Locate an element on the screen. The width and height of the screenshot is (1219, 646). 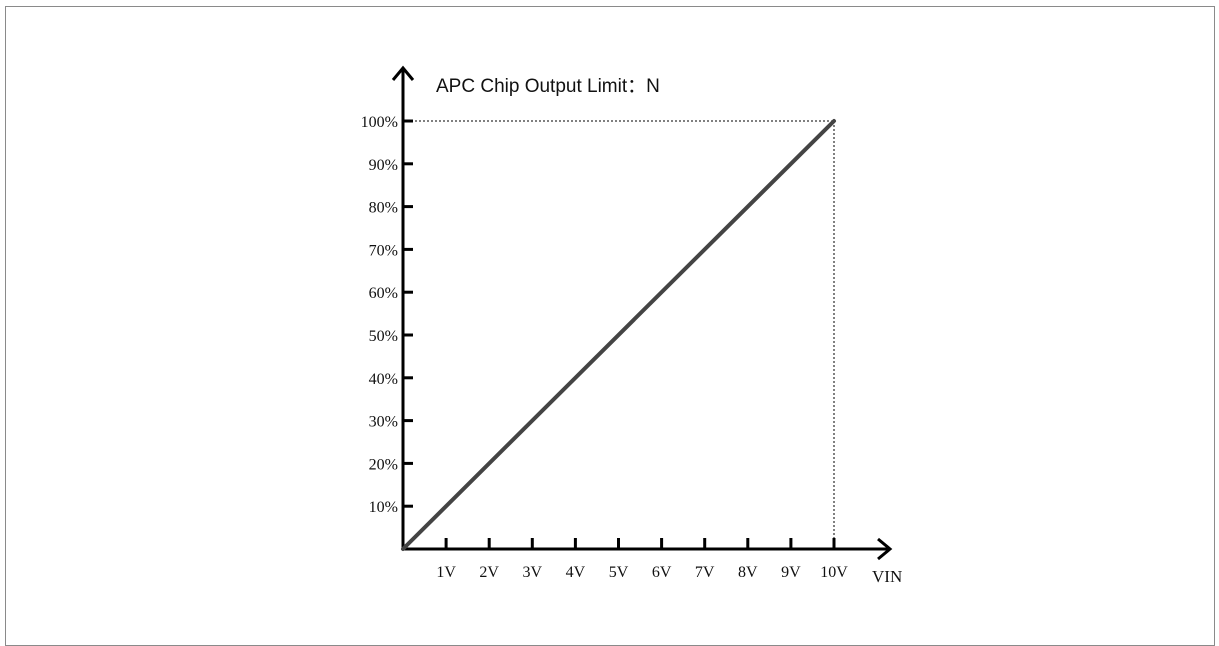
y-tick-label: 70% is located at coordinates (383, 250).